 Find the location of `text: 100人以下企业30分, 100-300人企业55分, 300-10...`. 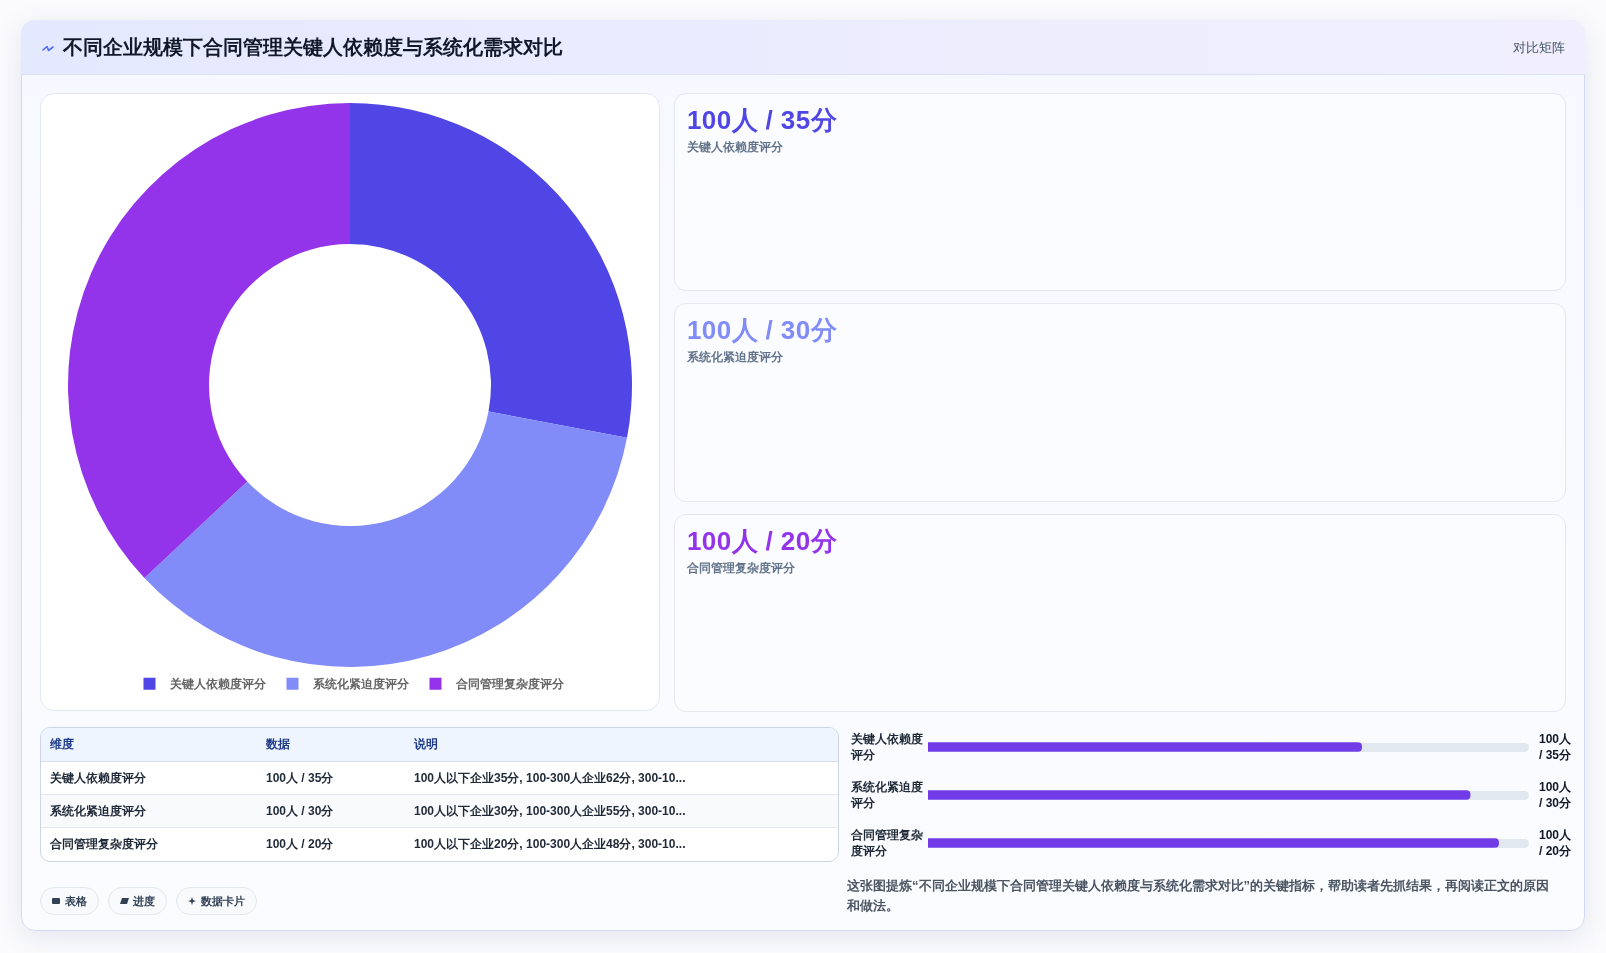

text: 100人以下企业30分, 100-300人企业55分, 300-10... is located at coordinates (621, 811).